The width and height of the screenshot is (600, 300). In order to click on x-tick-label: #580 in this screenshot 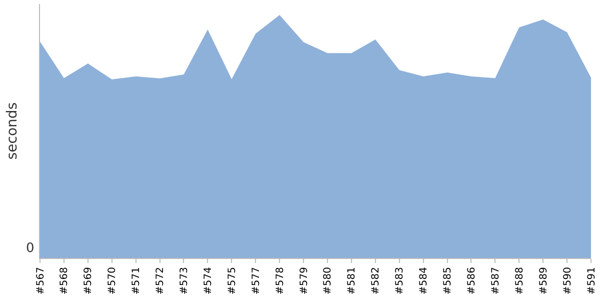, I will do `click(328, 280)`.